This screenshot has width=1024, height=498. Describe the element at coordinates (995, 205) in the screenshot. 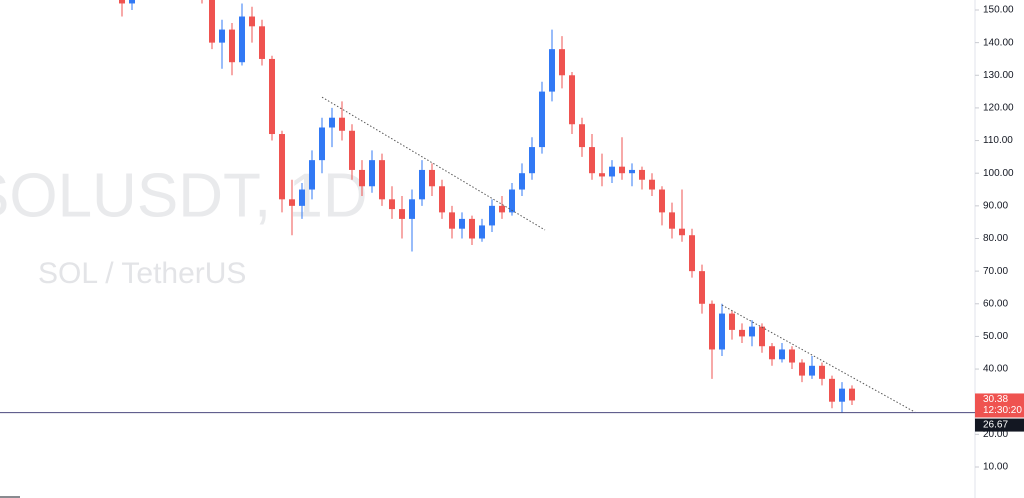

I see `y-tick-label: 90.00` at that location.